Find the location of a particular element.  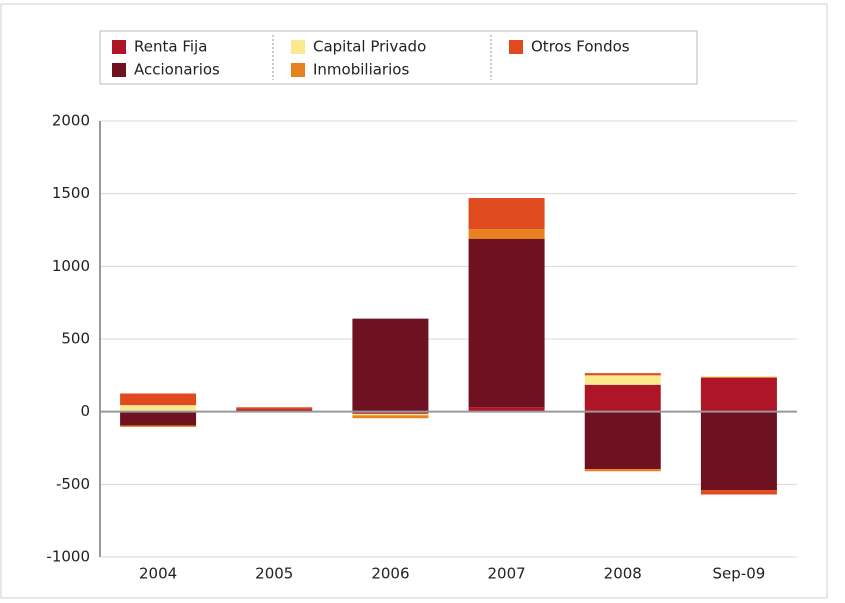

y-tick-label: 1500 is located at coordinates (71, 193).